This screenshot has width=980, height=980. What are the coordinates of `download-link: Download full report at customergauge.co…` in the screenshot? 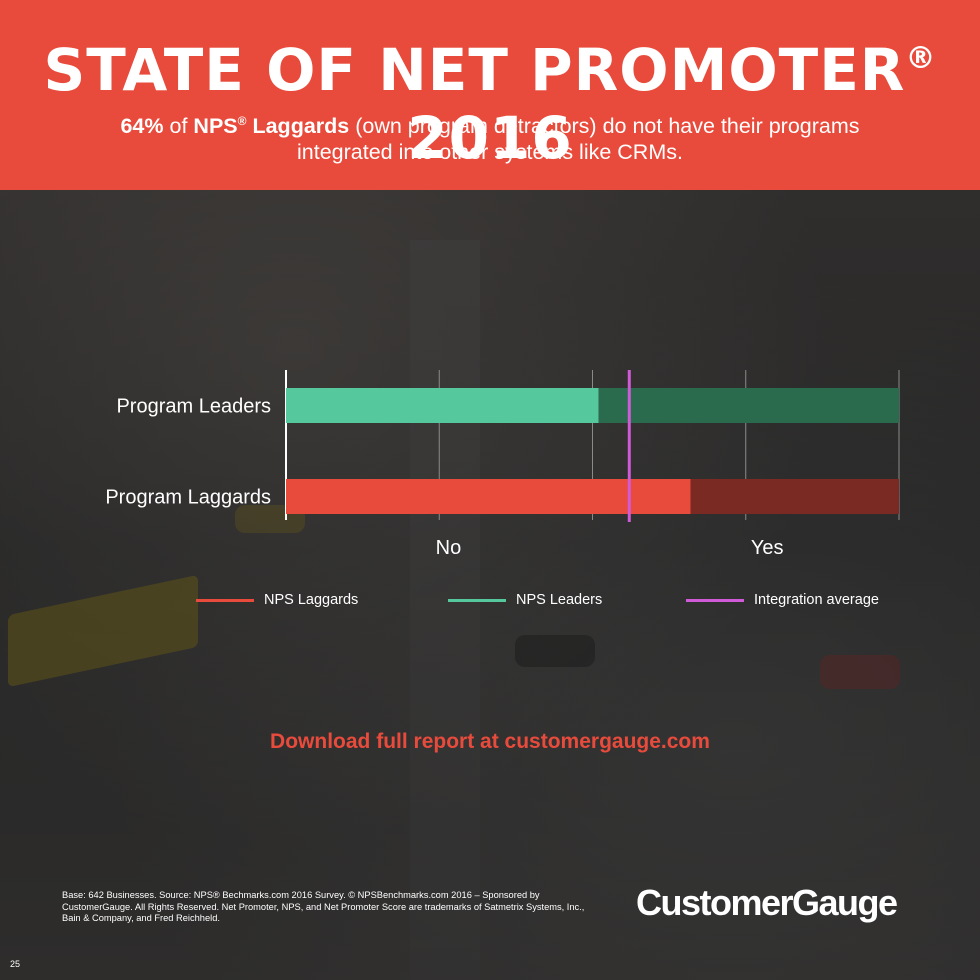 It's located at (490, 741).